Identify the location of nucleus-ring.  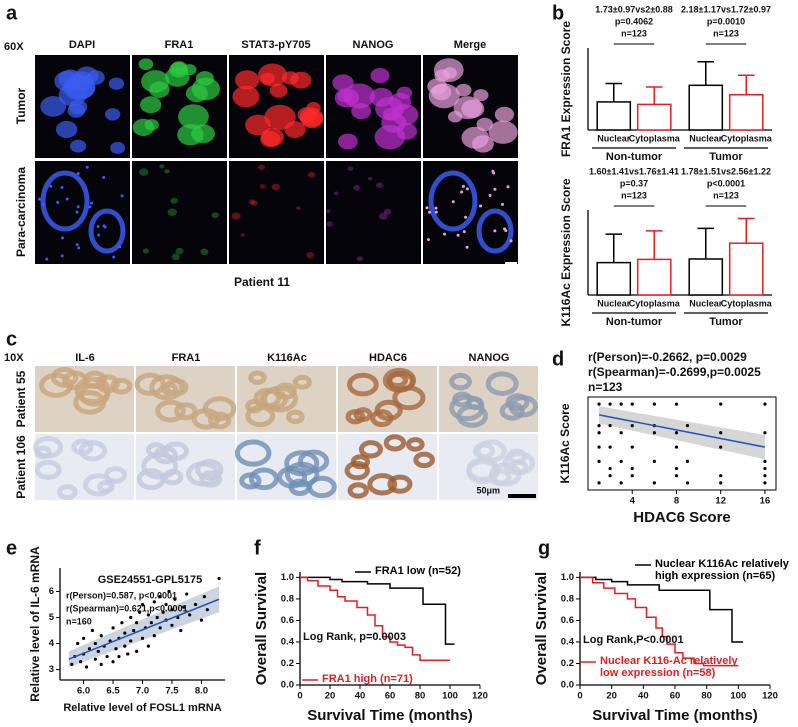
(453, 201).